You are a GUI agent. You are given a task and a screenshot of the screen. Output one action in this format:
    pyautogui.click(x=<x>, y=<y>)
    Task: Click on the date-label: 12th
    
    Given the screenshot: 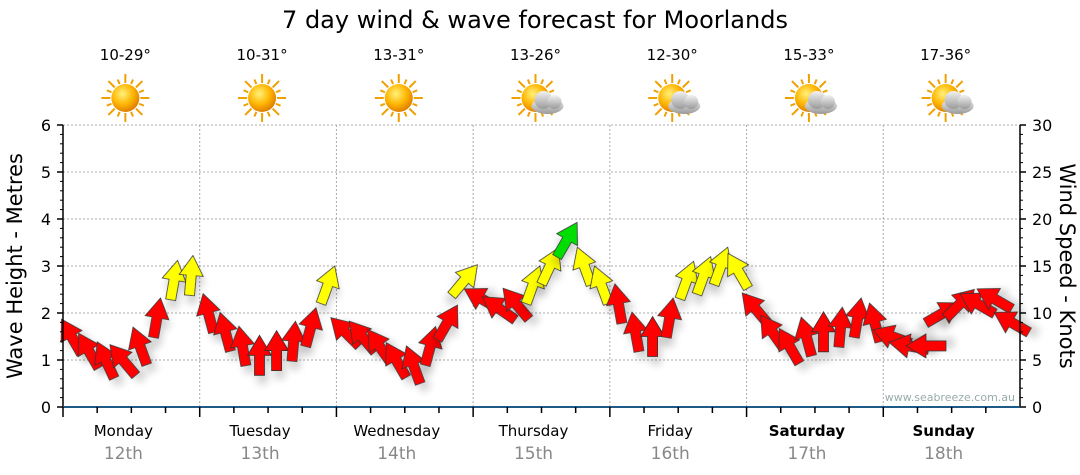 What is the action you would take?
    pyautogui.click(x=123, y=454)
    